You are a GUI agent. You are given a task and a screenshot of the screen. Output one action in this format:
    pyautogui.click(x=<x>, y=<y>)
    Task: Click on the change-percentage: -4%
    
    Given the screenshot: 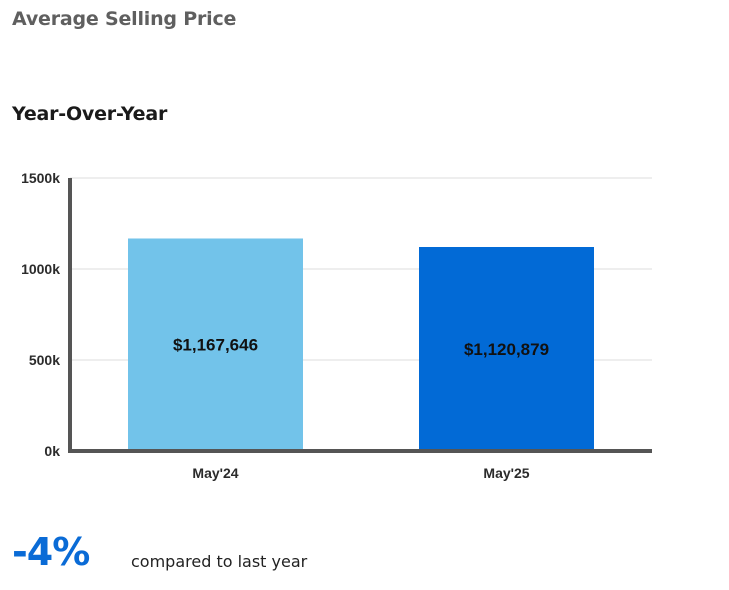 What is the action you would take?
    pyautogui.click(x=51, y=552)
    